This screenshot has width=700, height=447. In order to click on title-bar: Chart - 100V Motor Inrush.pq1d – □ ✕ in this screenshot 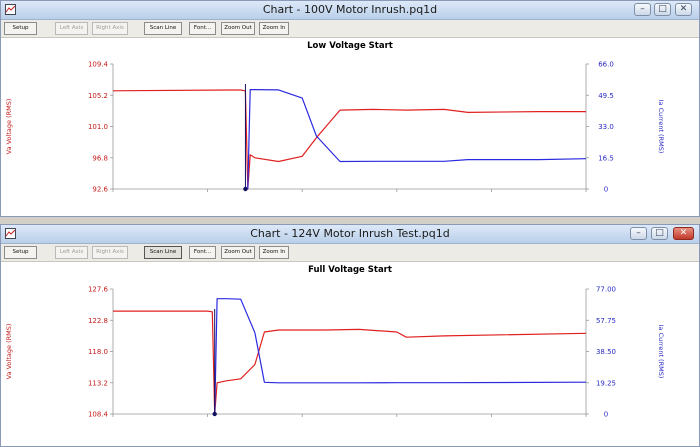, I will do `click(350, 10)`.